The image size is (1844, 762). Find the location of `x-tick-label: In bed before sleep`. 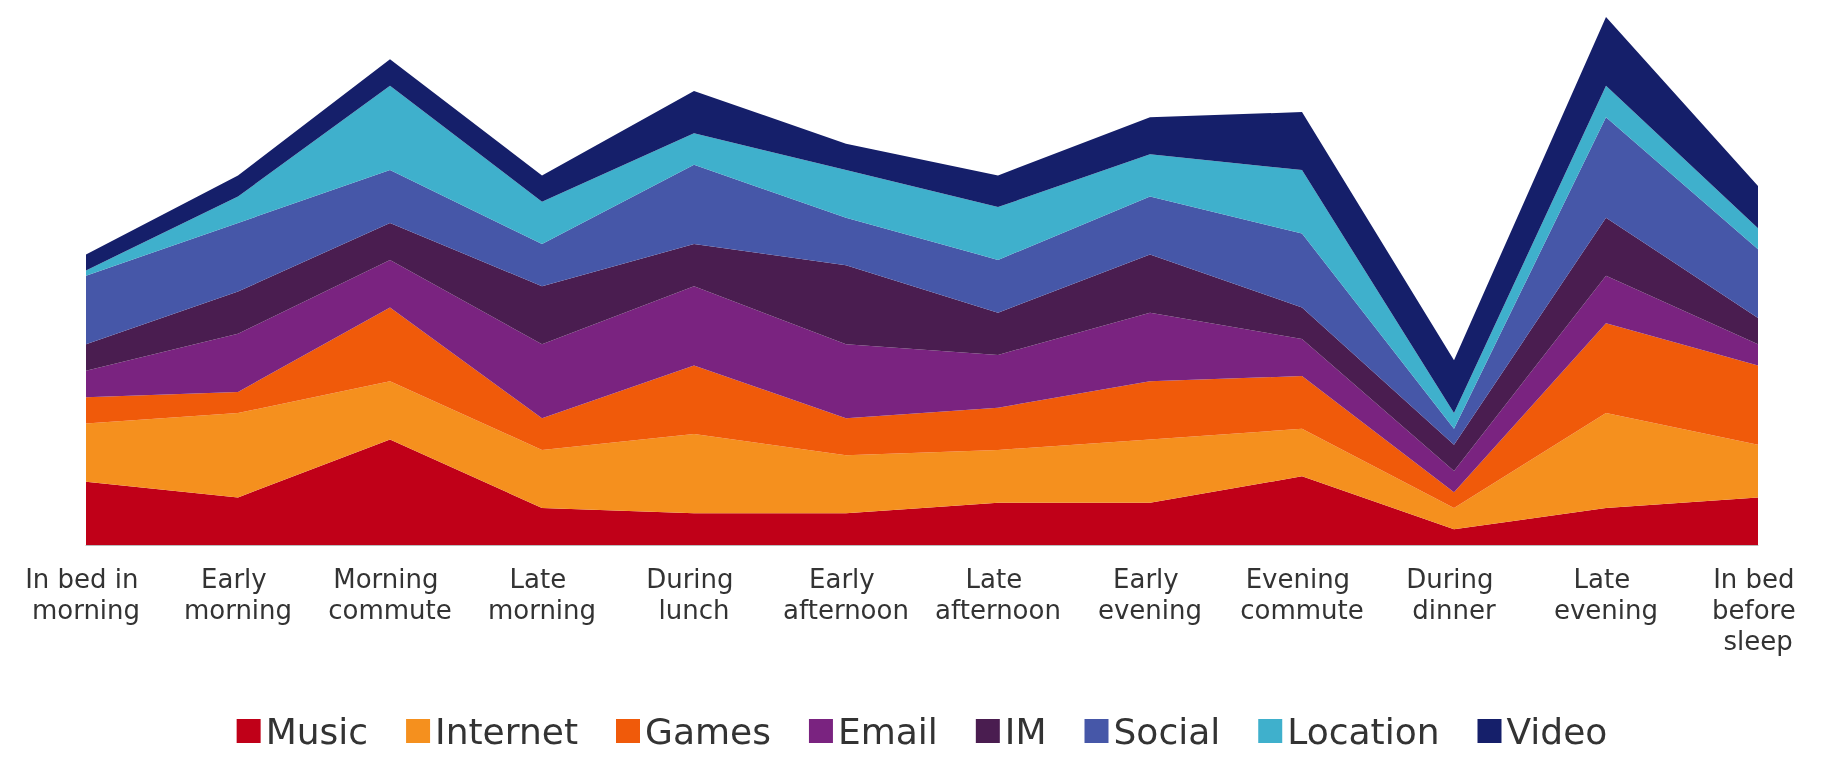

x-tick-label: In bed before sleep is located at coordinates (1758, 609).